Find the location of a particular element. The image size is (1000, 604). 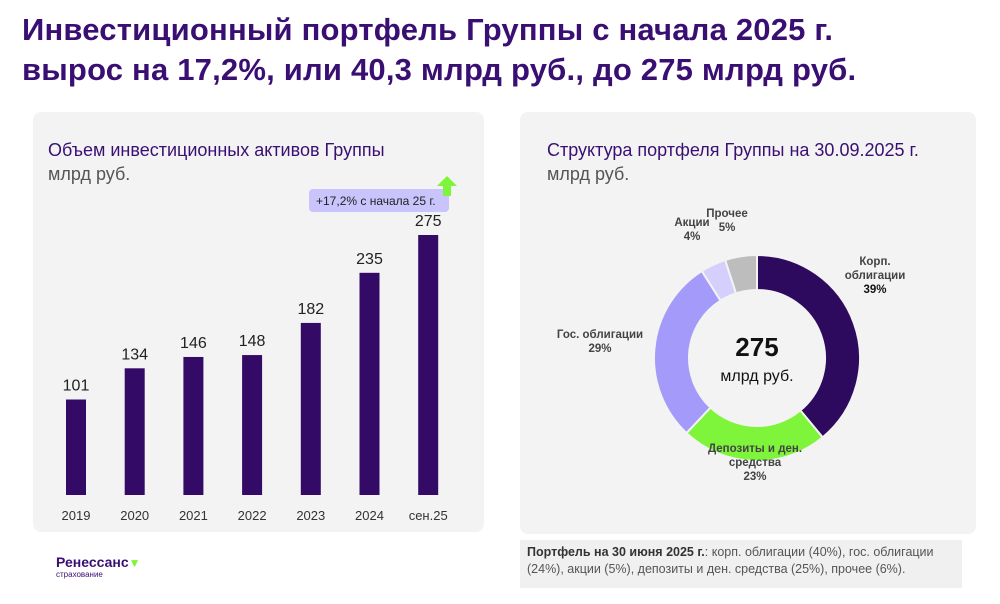

slice-pct-label: 29% is located at coordinates (599, 349).